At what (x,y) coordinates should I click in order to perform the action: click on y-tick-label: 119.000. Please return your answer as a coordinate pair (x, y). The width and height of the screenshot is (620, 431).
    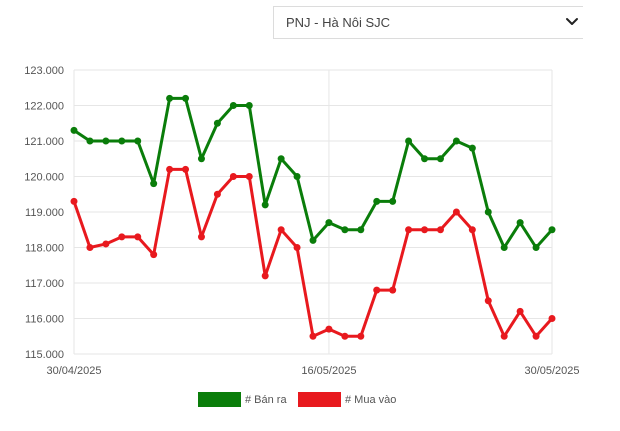
    Looking at the image, I should click on (44, 213).